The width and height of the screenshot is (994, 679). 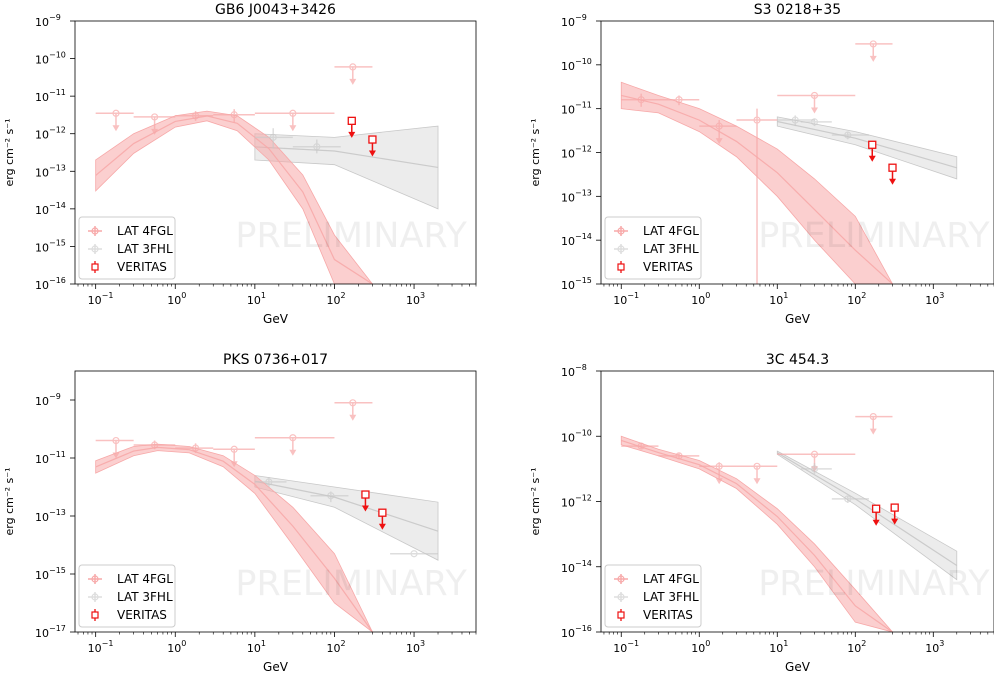 What do you see at coordinates (263, 643) in the screenshot?
I see `x-tick-exp: 1` at bounding box center [263, 643].